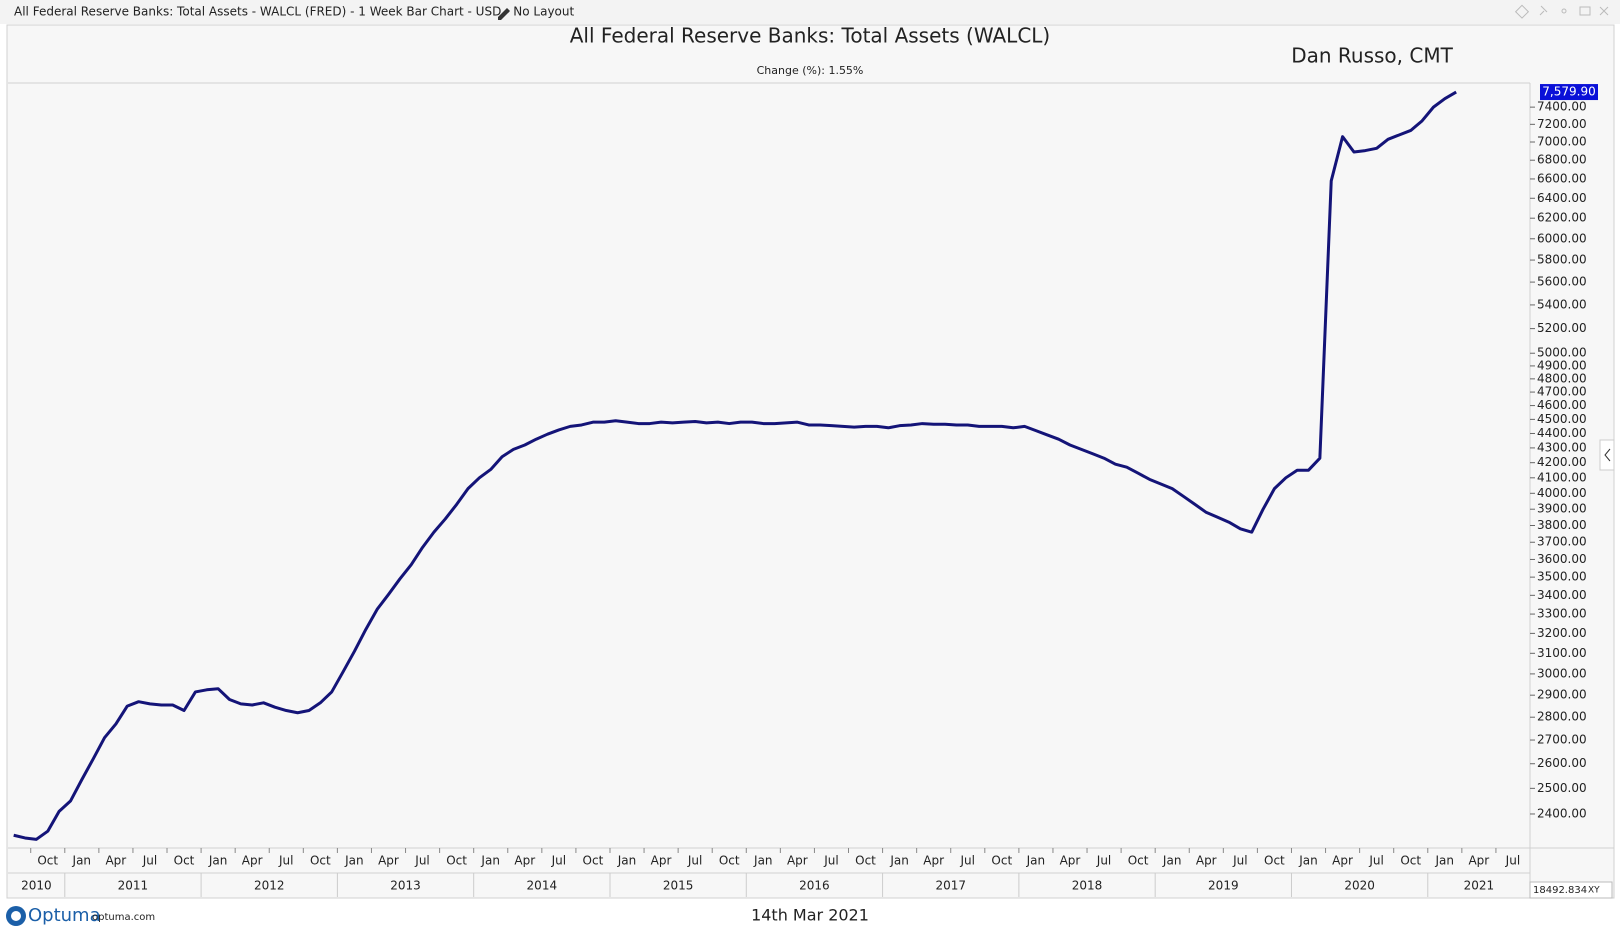  What do you see at coordinates (1562, 509) in the screenshot?
I see `y-tick-label: 3900.00` at bounding box center [1562, 509].